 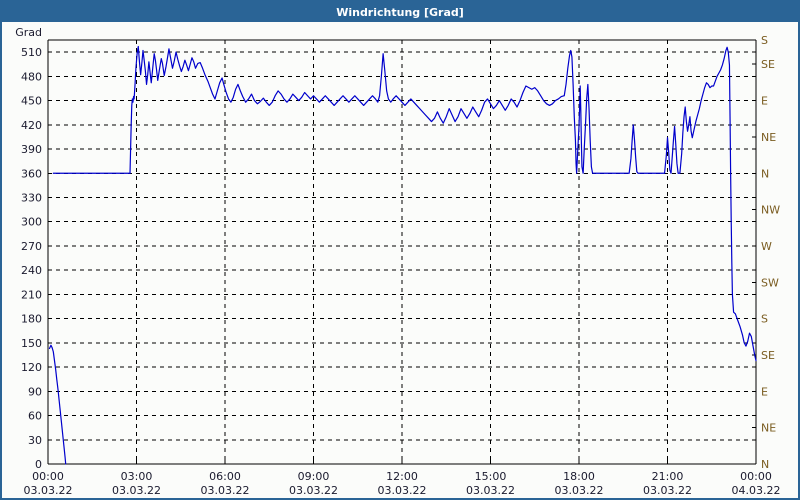 What do you see at coordinates (31, 52) in the screenshot?
I see `y-tick-label: 510` at bounding box center [31, 52].